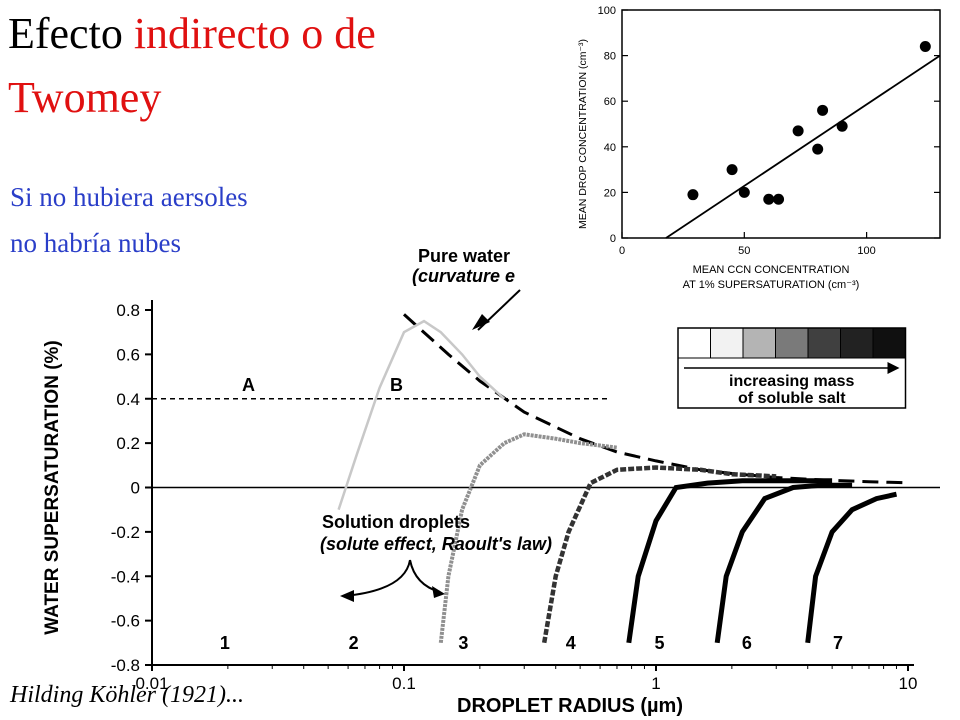 This screenshot has width=960, height=720. What do you see at coordinates (610, 57) in the screenshot?
I see `y-tick-label: 80` at bounding box center [610, 57].